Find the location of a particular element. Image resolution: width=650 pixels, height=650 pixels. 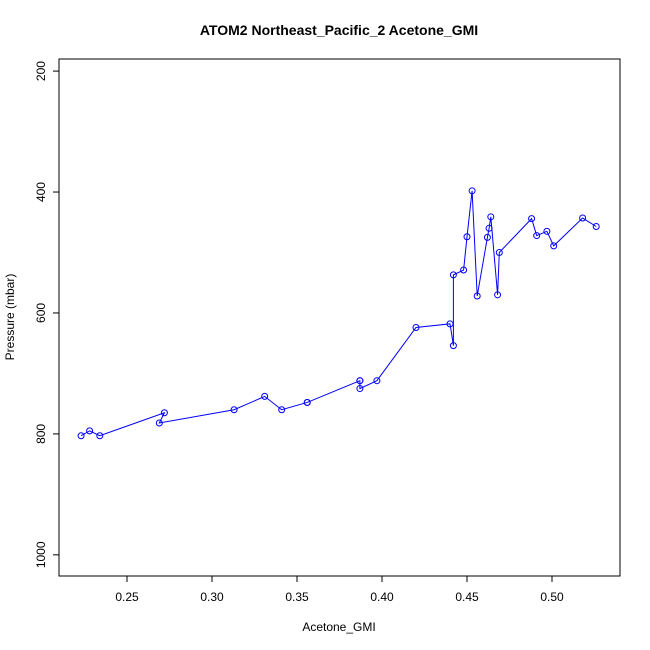

x-tick-label: 0.35 is located at coordinates (297, 597).